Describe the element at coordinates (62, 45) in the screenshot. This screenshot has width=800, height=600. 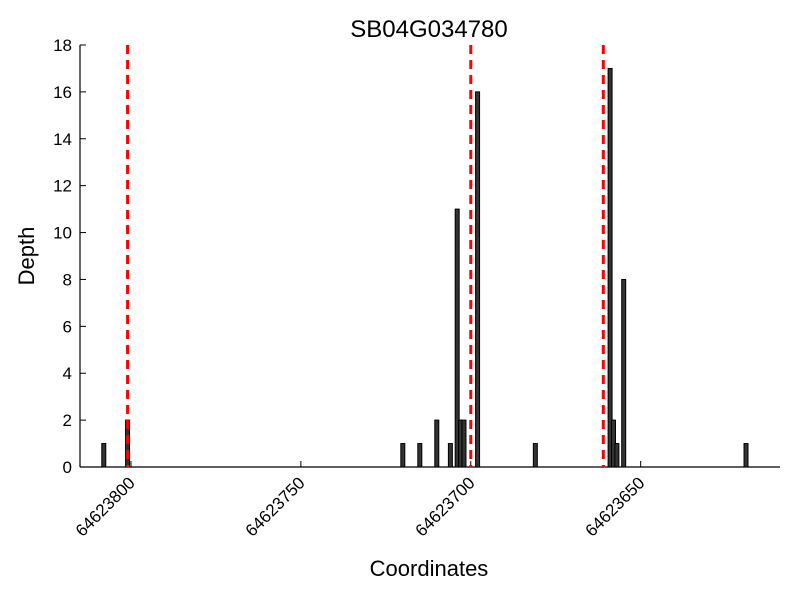
I see `y-tick-label: 18` at that location.